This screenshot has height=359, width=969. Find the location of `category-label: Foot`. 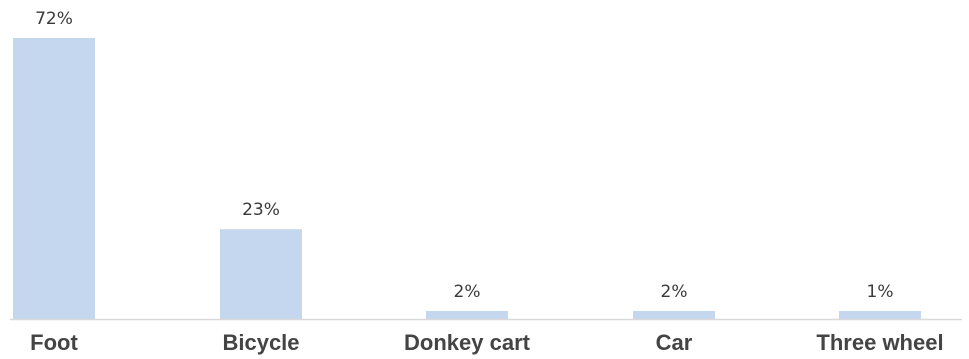

category-label: Foot is located at coordinates (54, 342).